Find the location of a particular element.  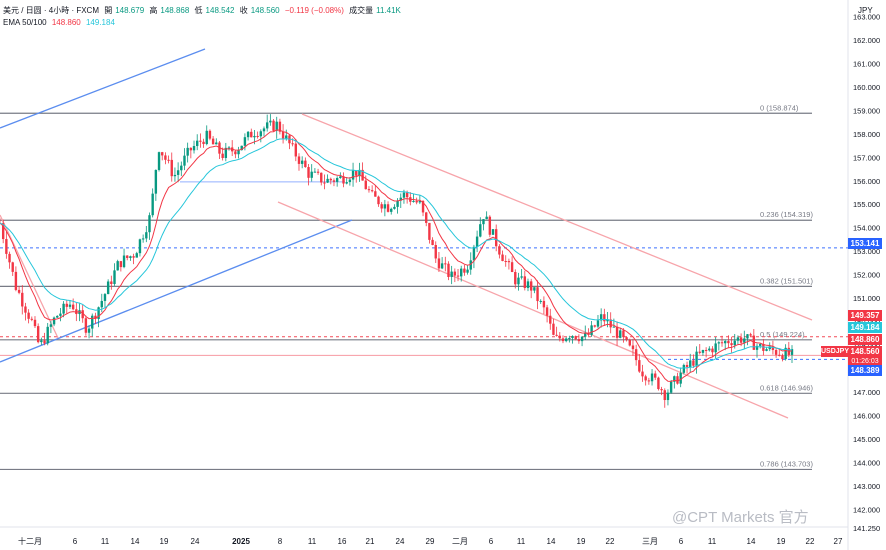

fib-level-label: 0 (158.874) is located at coordinates (779, 107).